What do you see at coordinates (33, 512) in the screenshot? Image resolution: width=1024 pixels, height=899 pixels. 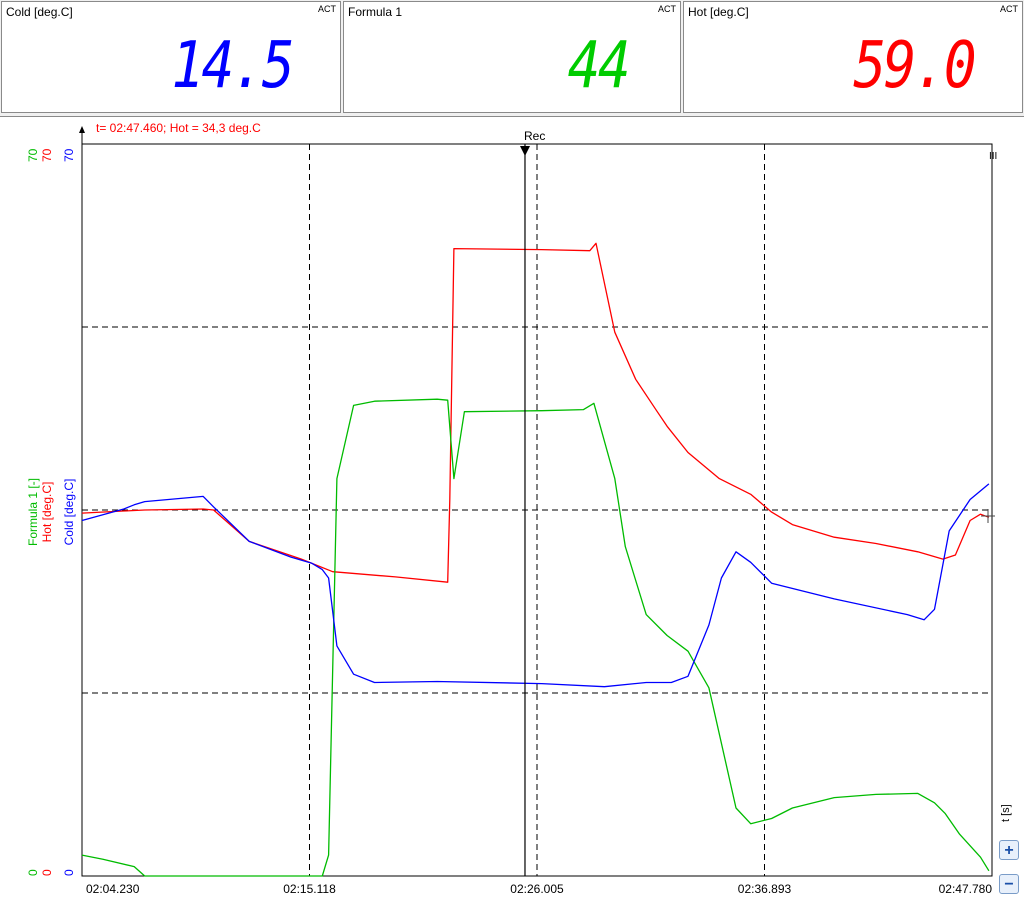 I see `y-axis-label: Formula 1 [-]` at bounding box center [33, 512].